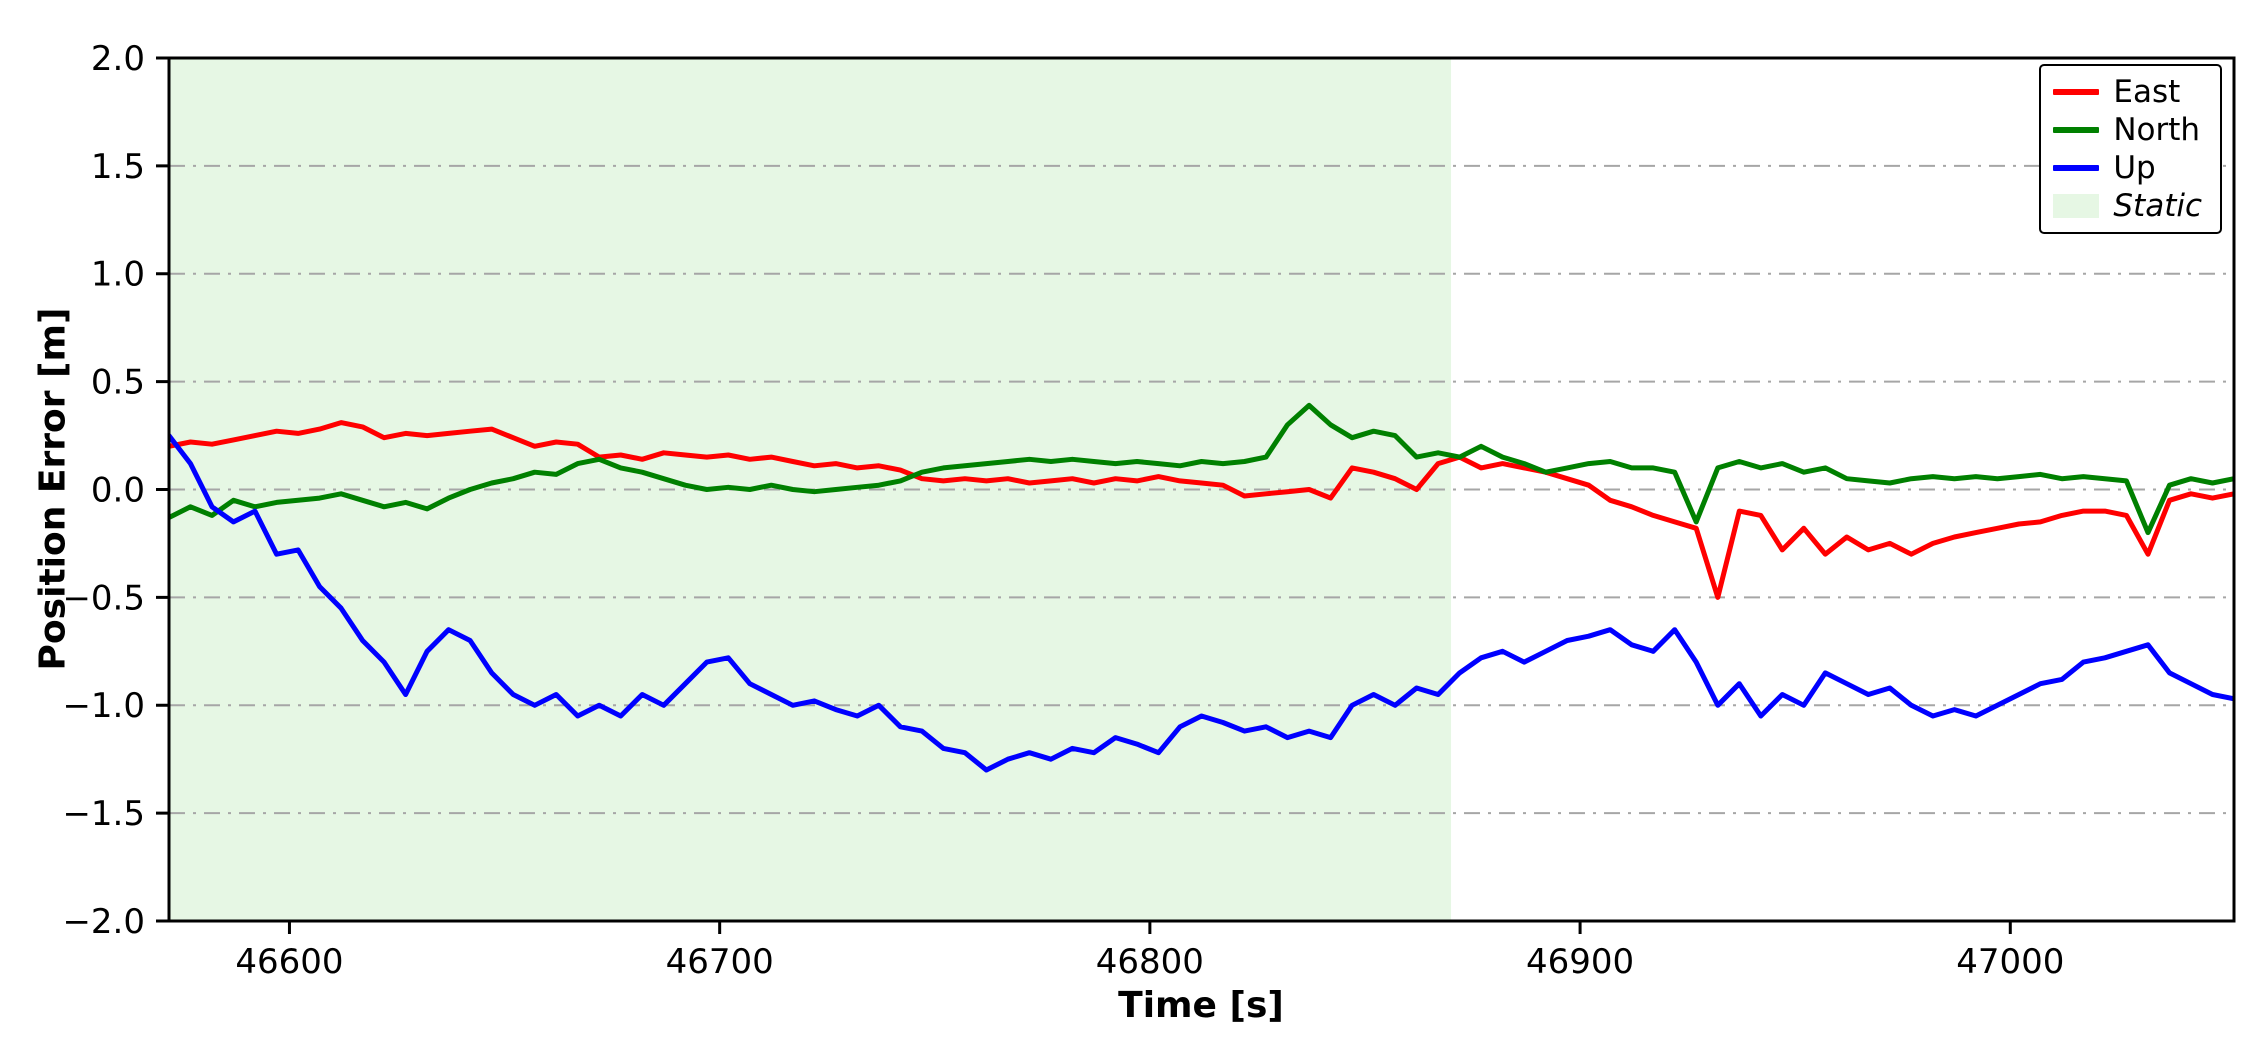 This screenshot has width=2250, height=1050. I want to click on legend-label-north: North, so click(2157, 129).